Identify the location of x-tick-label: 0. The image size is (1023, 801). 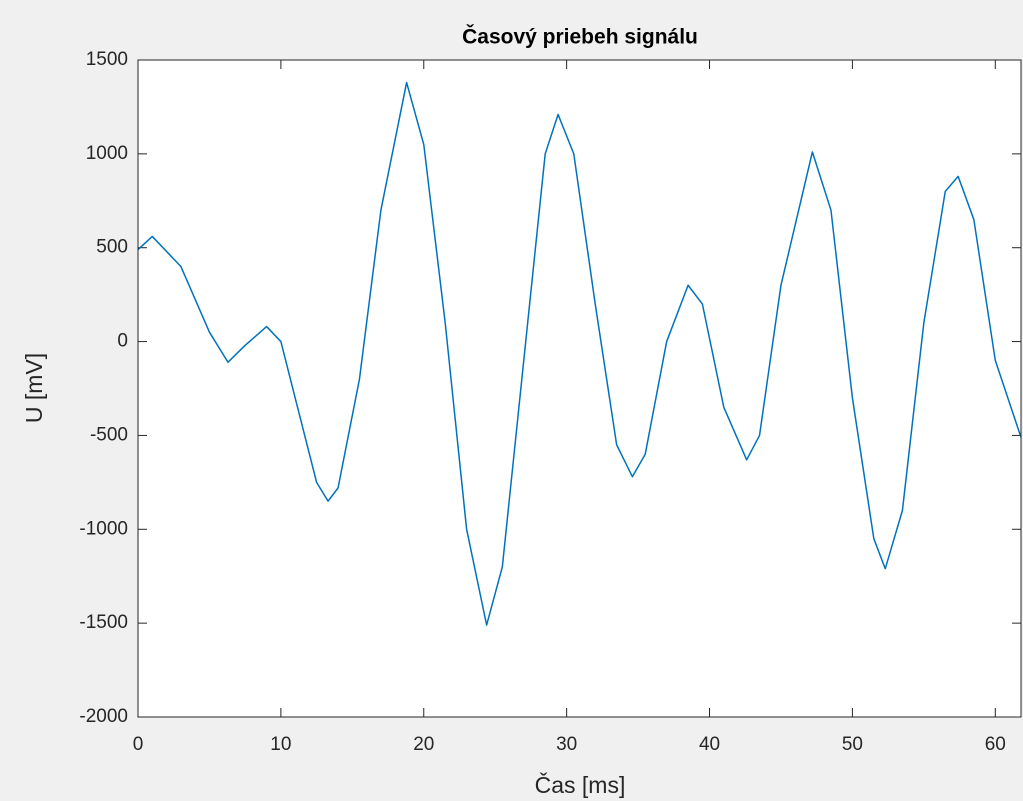
(138, 744).